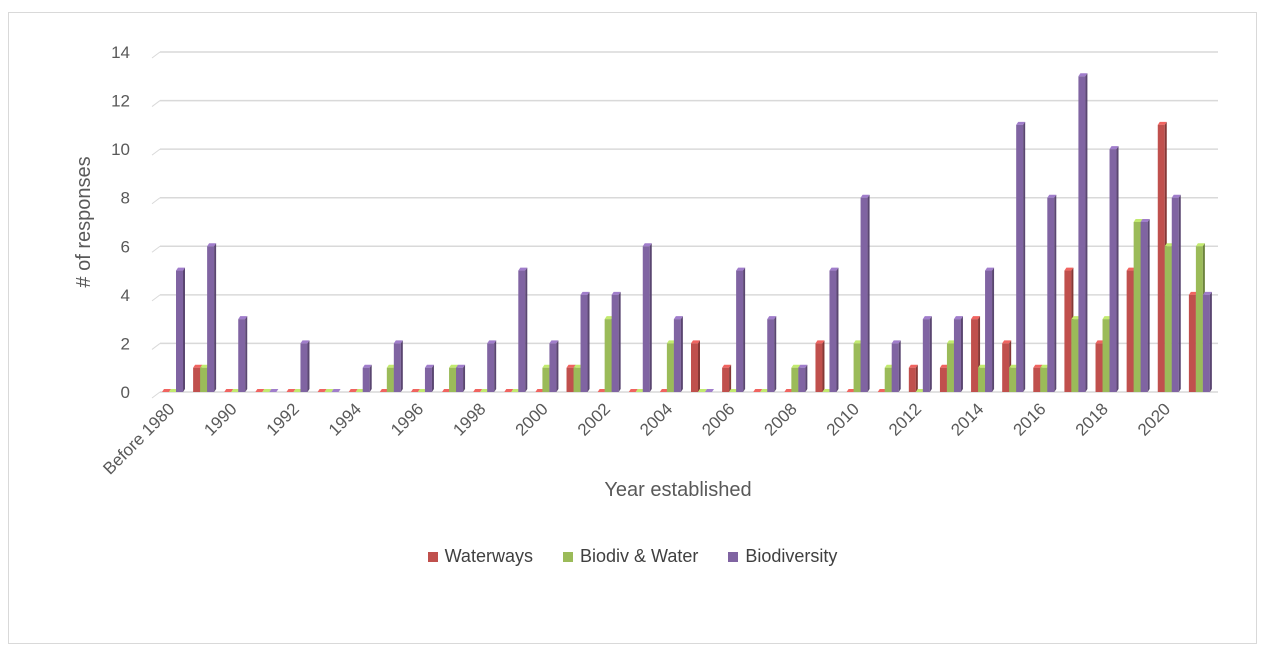 This screenshot has width=1265, height=648. What do you see at coordinates (125, 343) in the screenshot?
I see `y-tick-label: 2` at bounding box center [125, 343].